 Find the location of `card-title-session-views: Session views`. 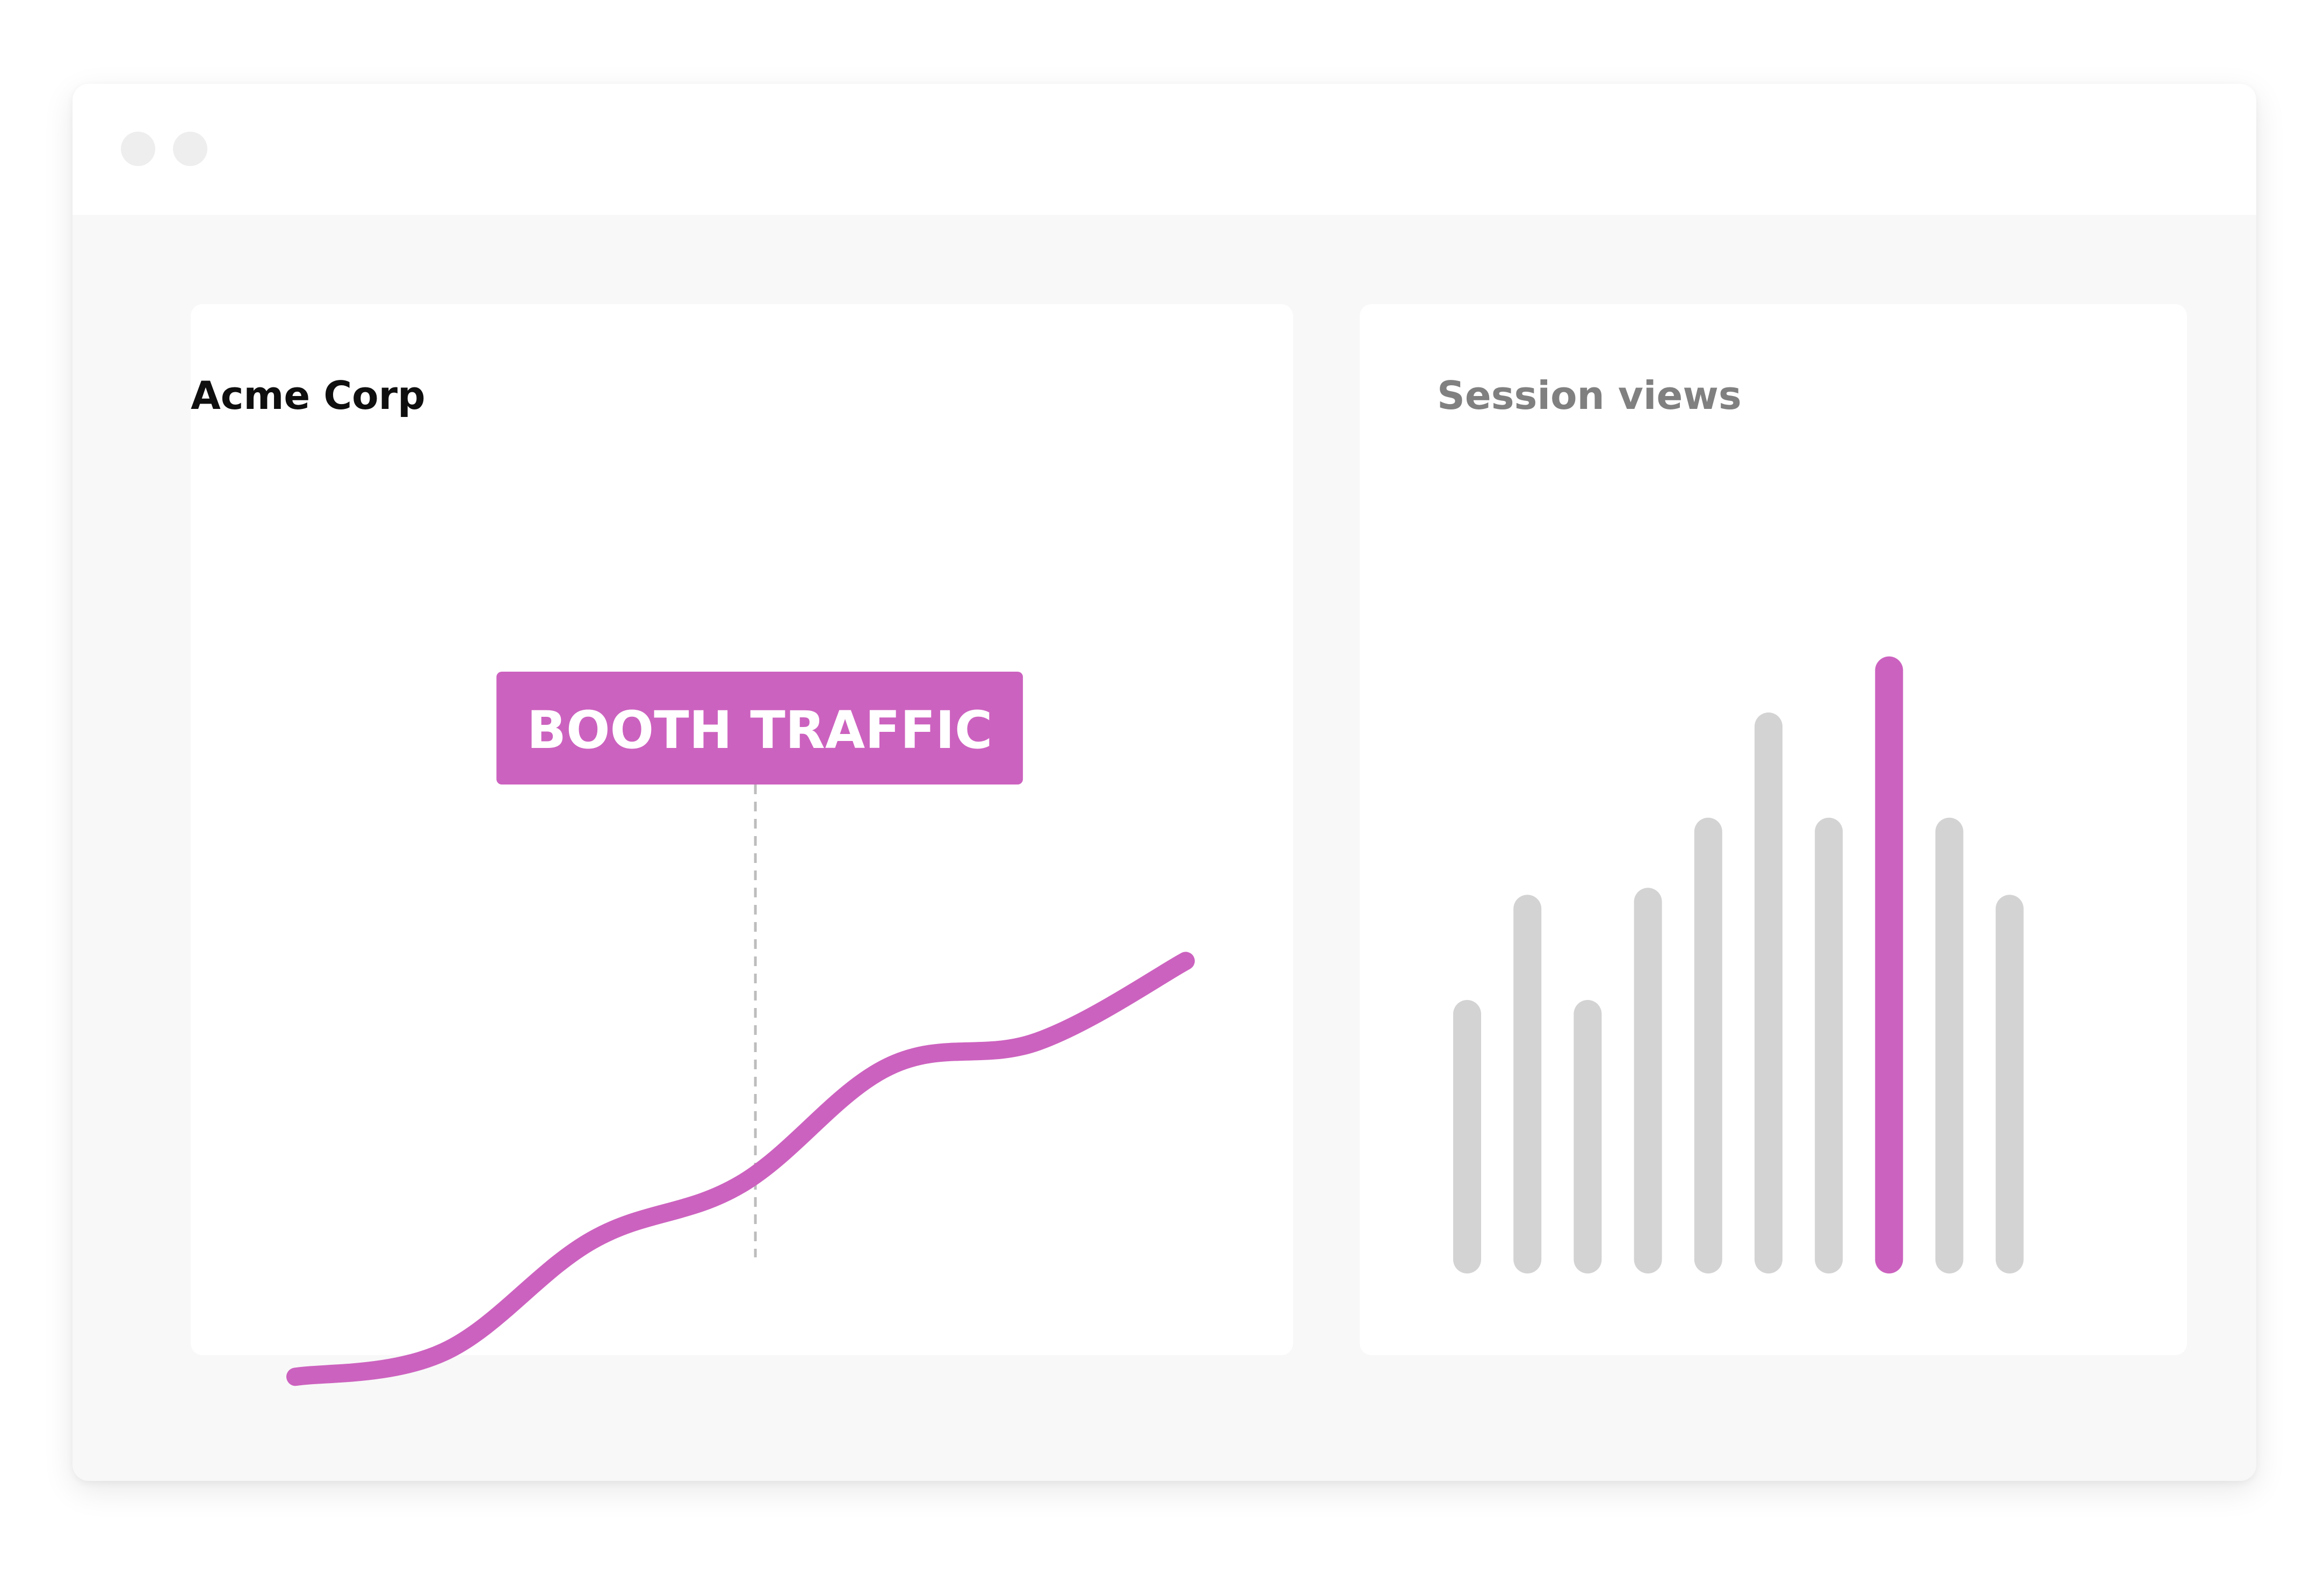

card-title-session-views: Session views is located at coordinates (1589, 395).